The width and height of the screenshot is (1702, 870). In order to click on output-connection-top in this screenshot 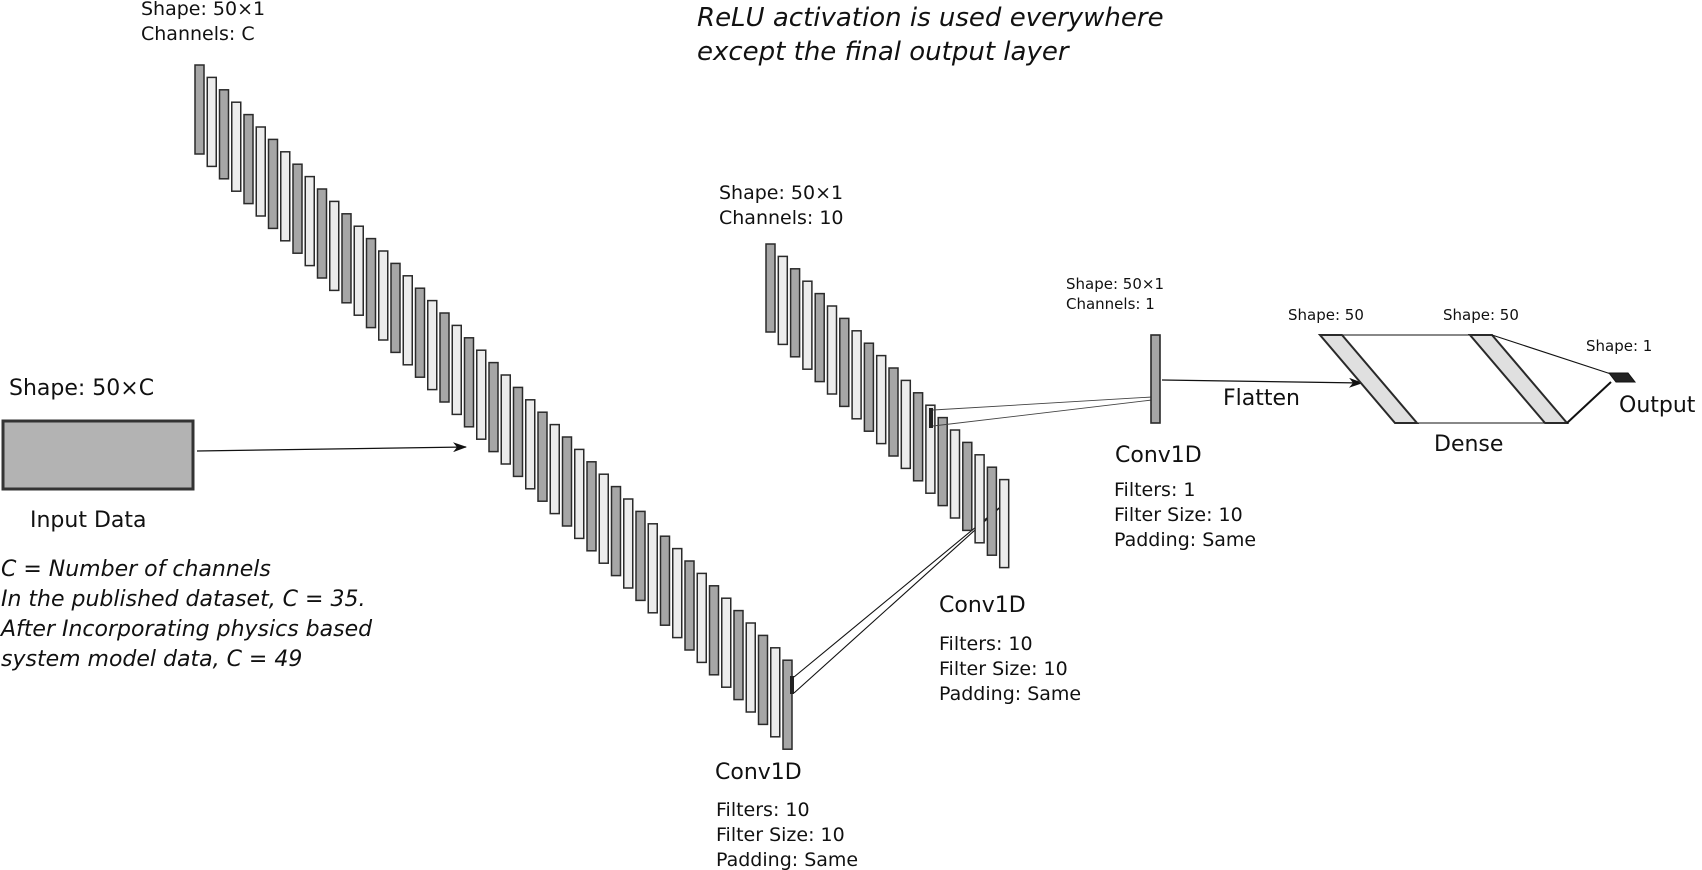, I will do `click(1551, 354)`.